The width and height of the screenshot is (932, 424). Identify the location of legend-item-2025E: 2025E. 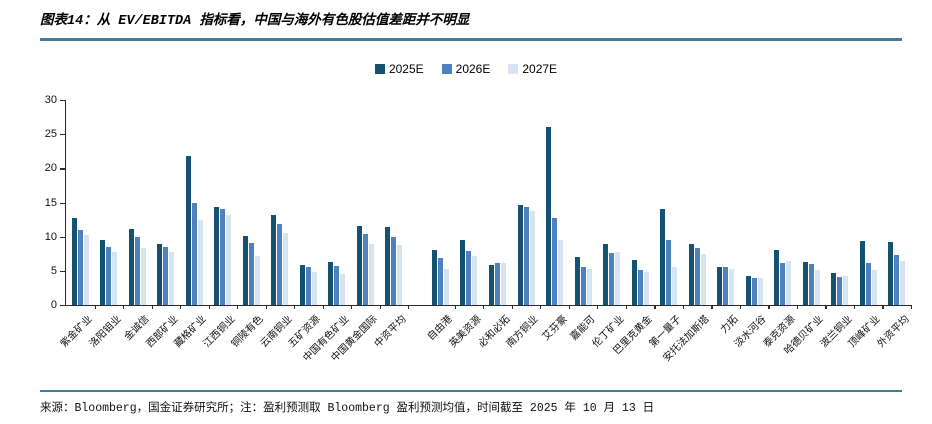
(399, 69).